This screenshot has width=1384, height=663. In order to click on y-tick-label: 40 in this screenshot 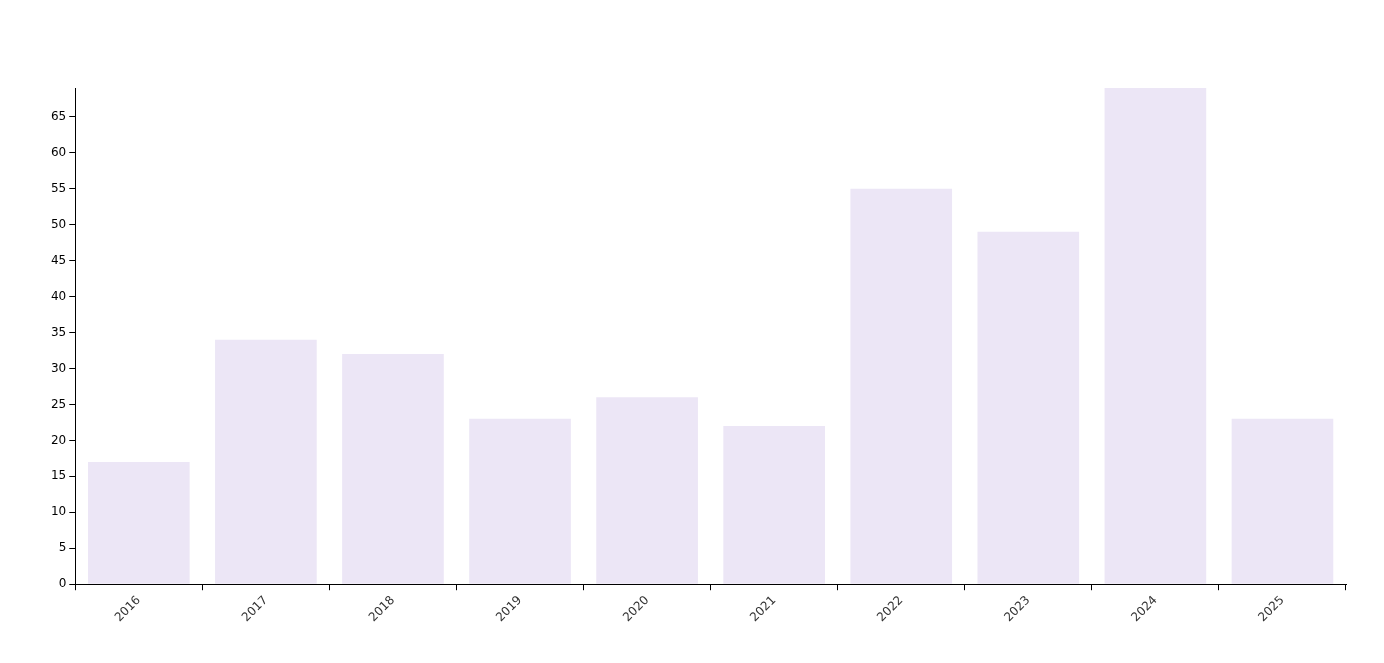, I will do `click(58, 295)`.